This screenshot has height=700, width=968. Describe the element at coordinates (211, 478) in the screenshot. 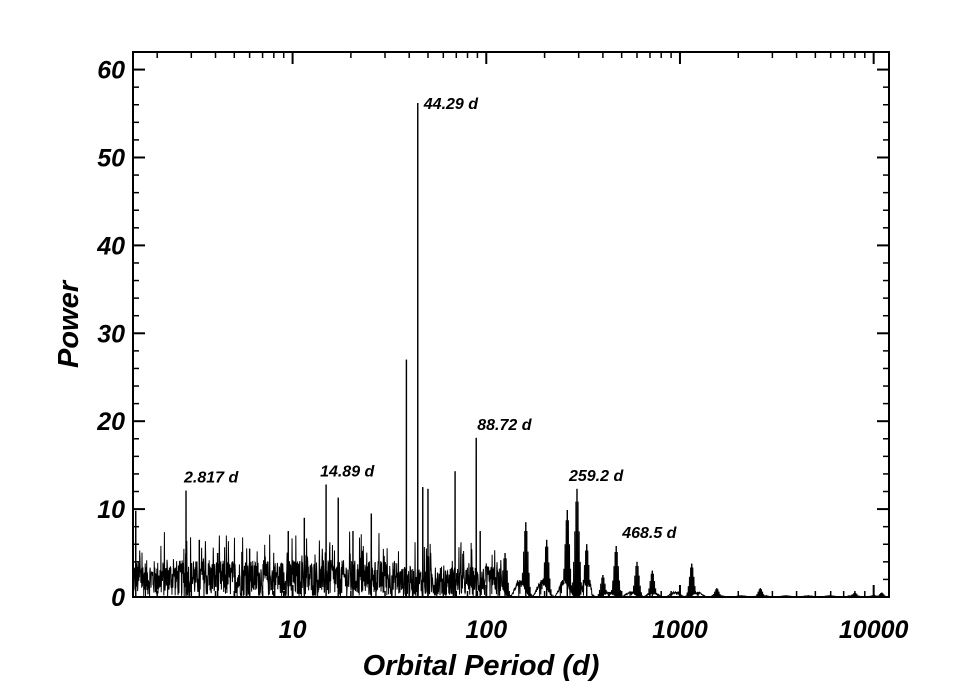

I see `peak-annotation: 2.817 d` at that location.